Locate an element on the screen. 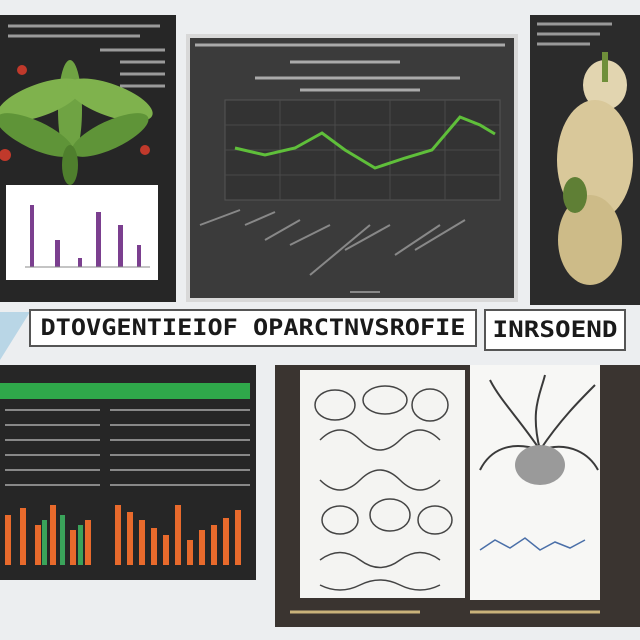  root-illustration is located at coordinates (539, 422).